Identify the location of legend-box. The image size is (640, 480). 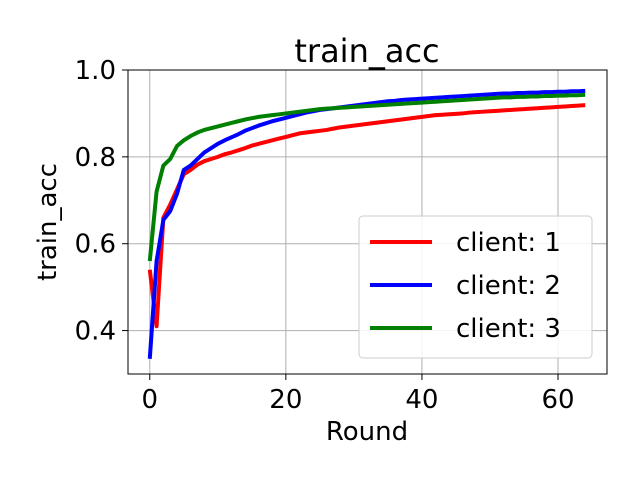
(475, 287).